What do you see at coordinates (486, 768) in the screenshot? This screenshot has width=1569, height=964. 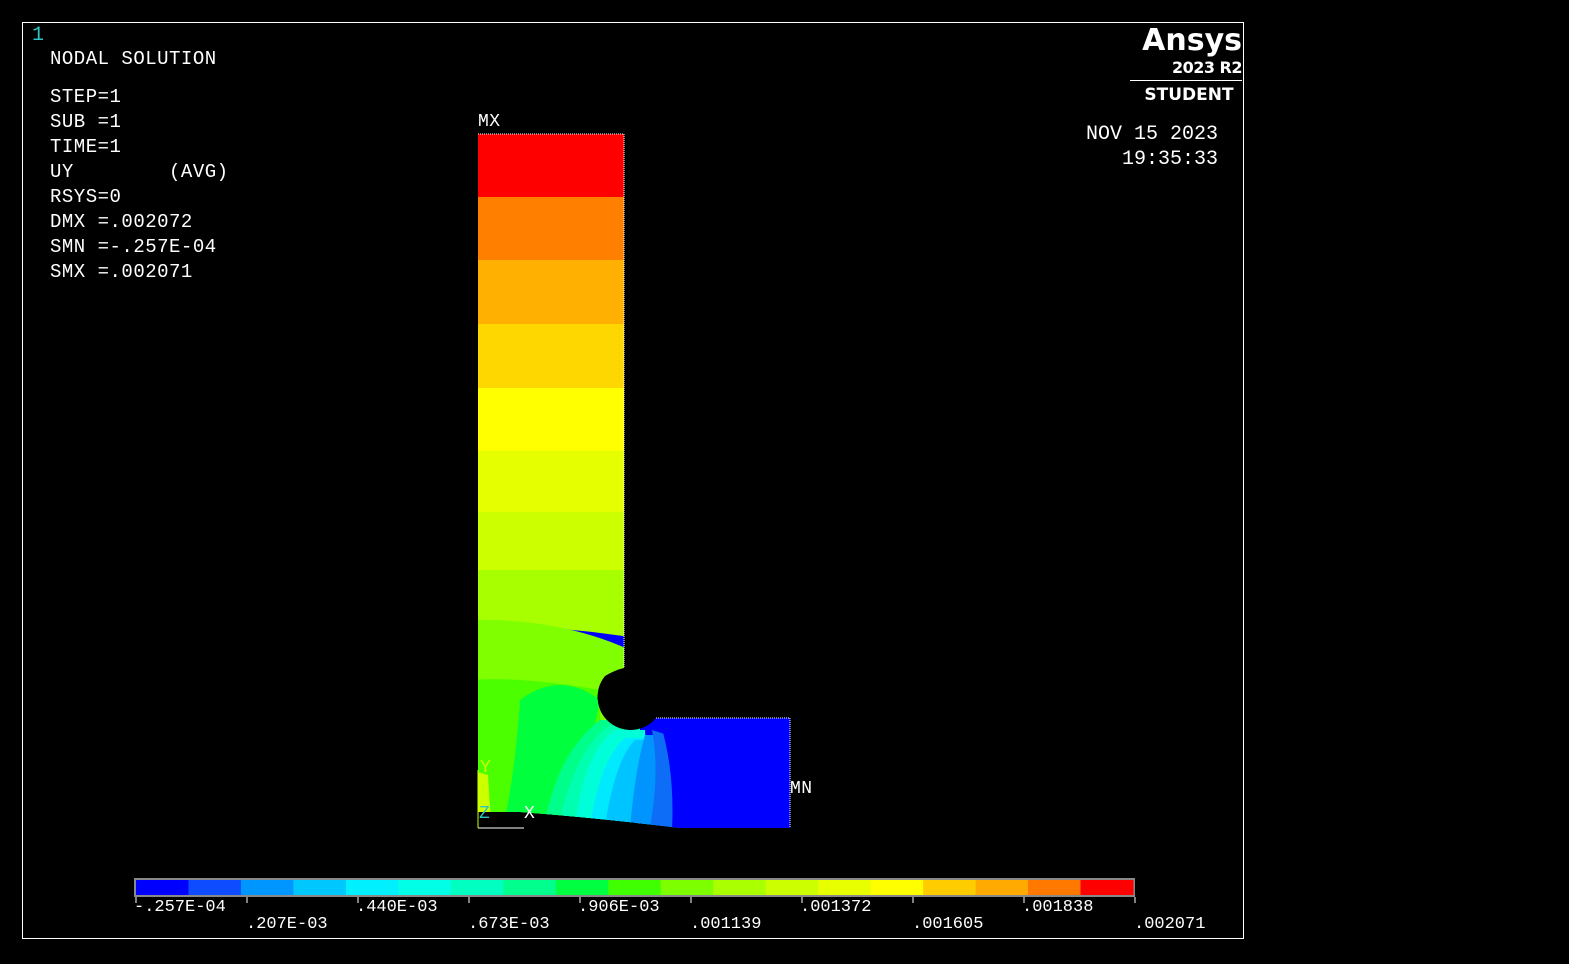 I see `axis-y-label: Y` at bounding box center [486, 768].